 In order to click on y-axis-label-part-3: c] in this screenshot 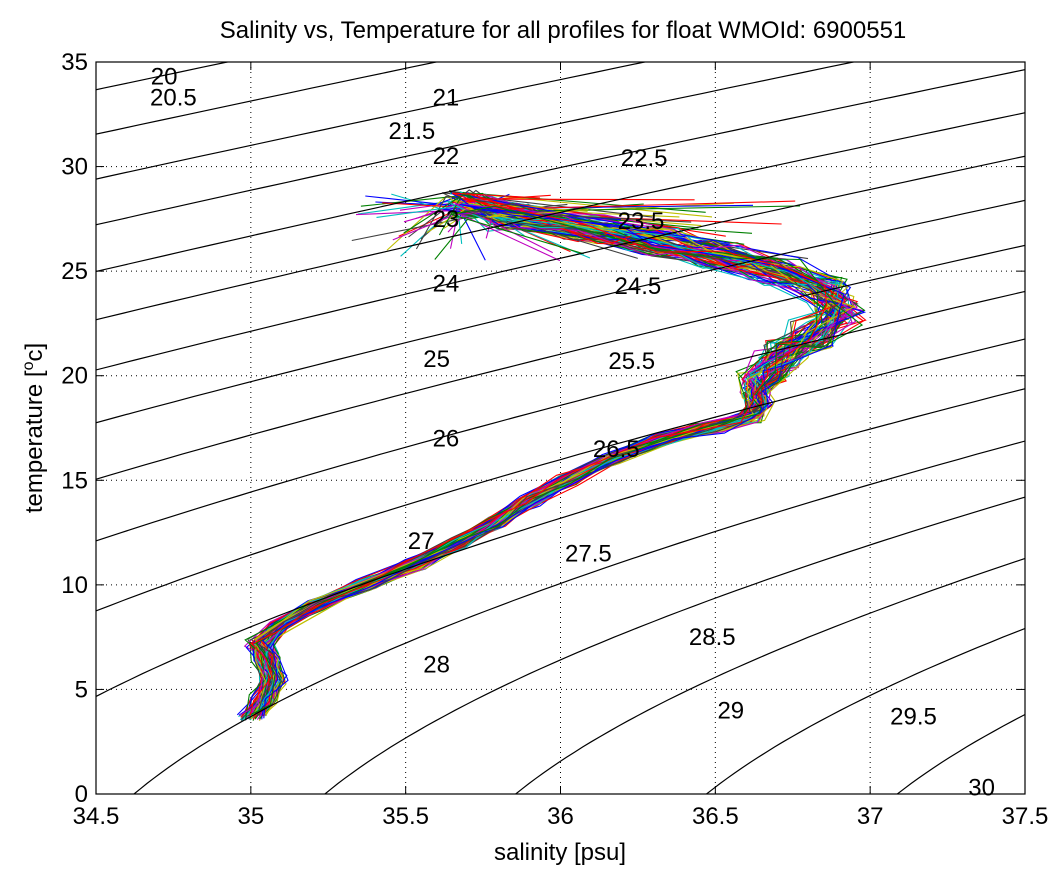, I will do `click(34, 352)`.